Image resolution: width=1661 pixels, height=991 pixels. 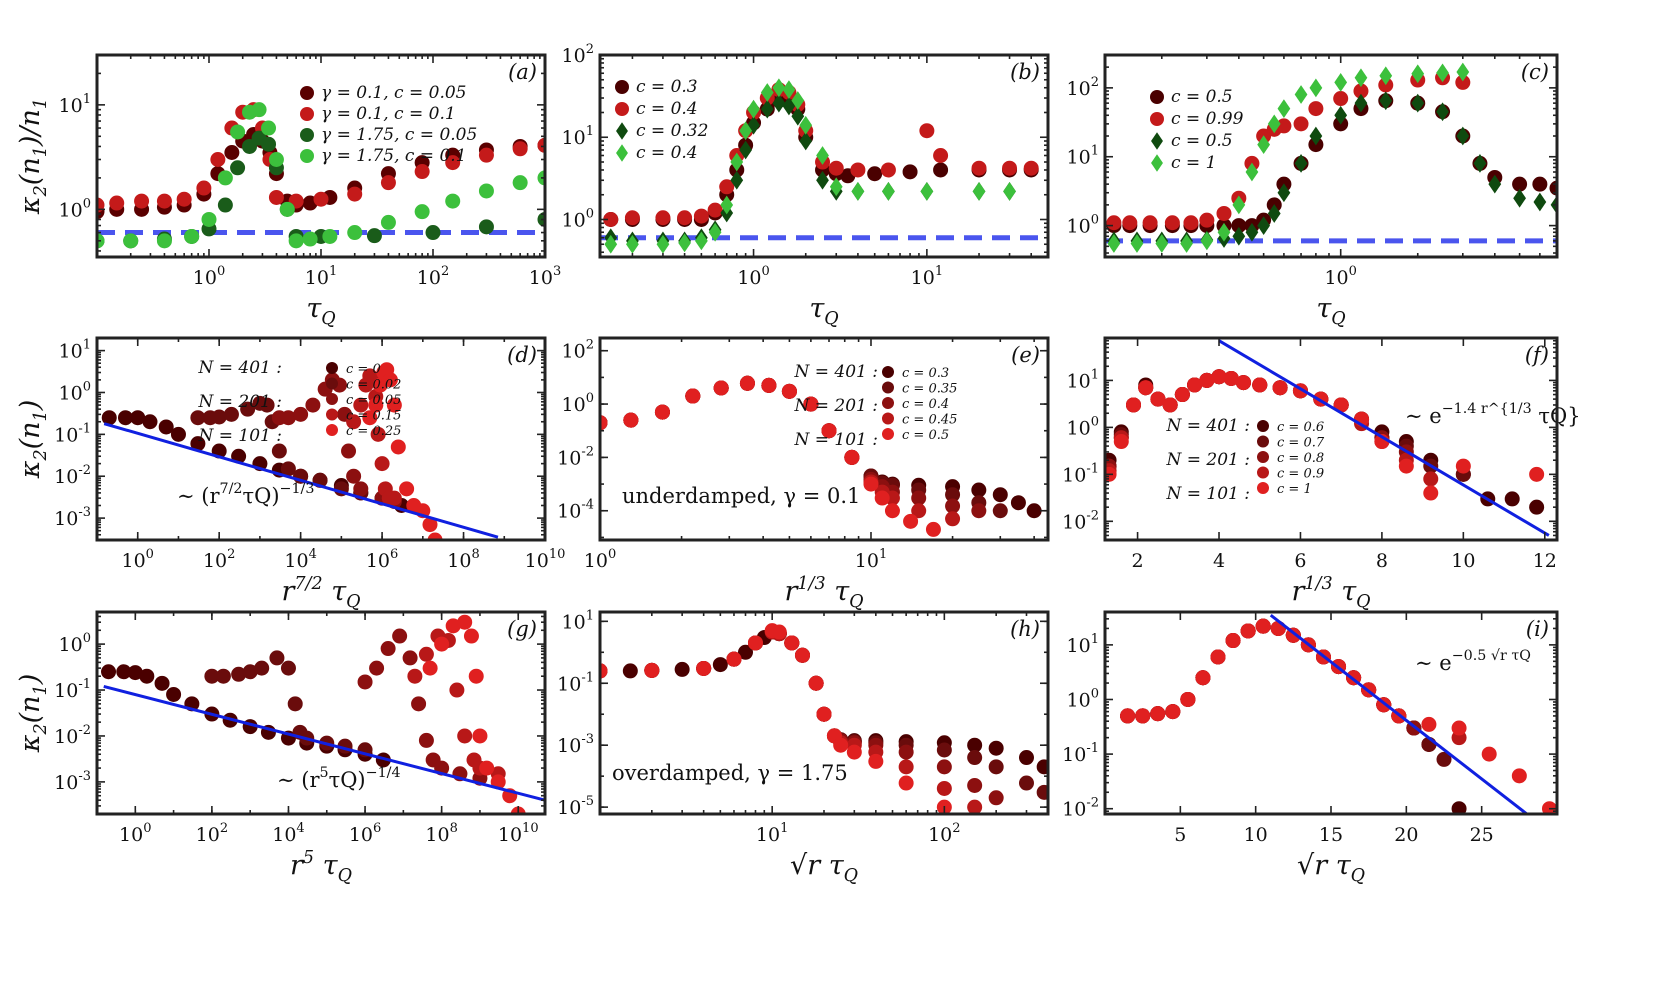 What do you see at coordinates (772, 833) in the screenshot?
I see `x-tick-label: 10¹` at bounding box center [772, 833].